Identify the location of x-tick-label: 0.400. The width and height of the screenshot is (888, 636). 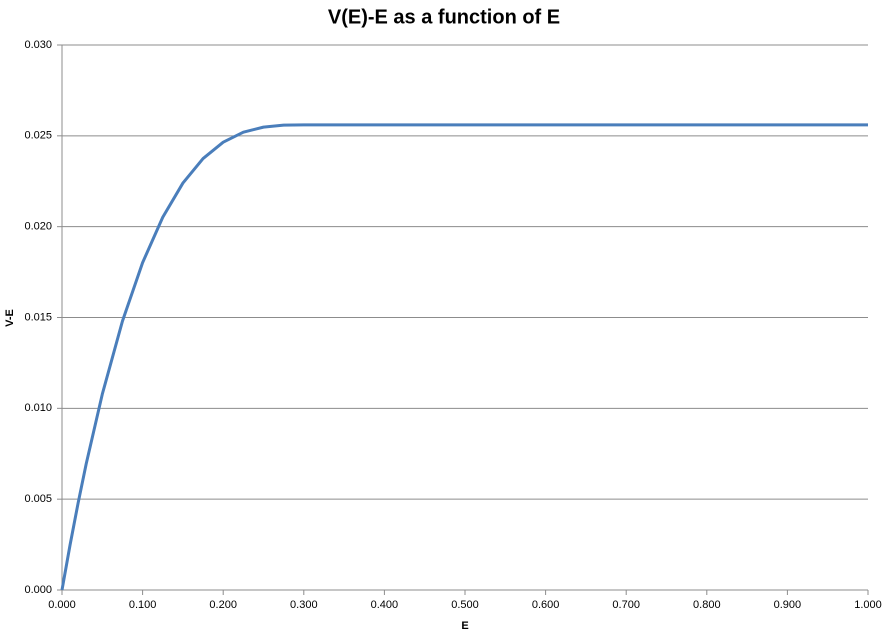
(385, 605).